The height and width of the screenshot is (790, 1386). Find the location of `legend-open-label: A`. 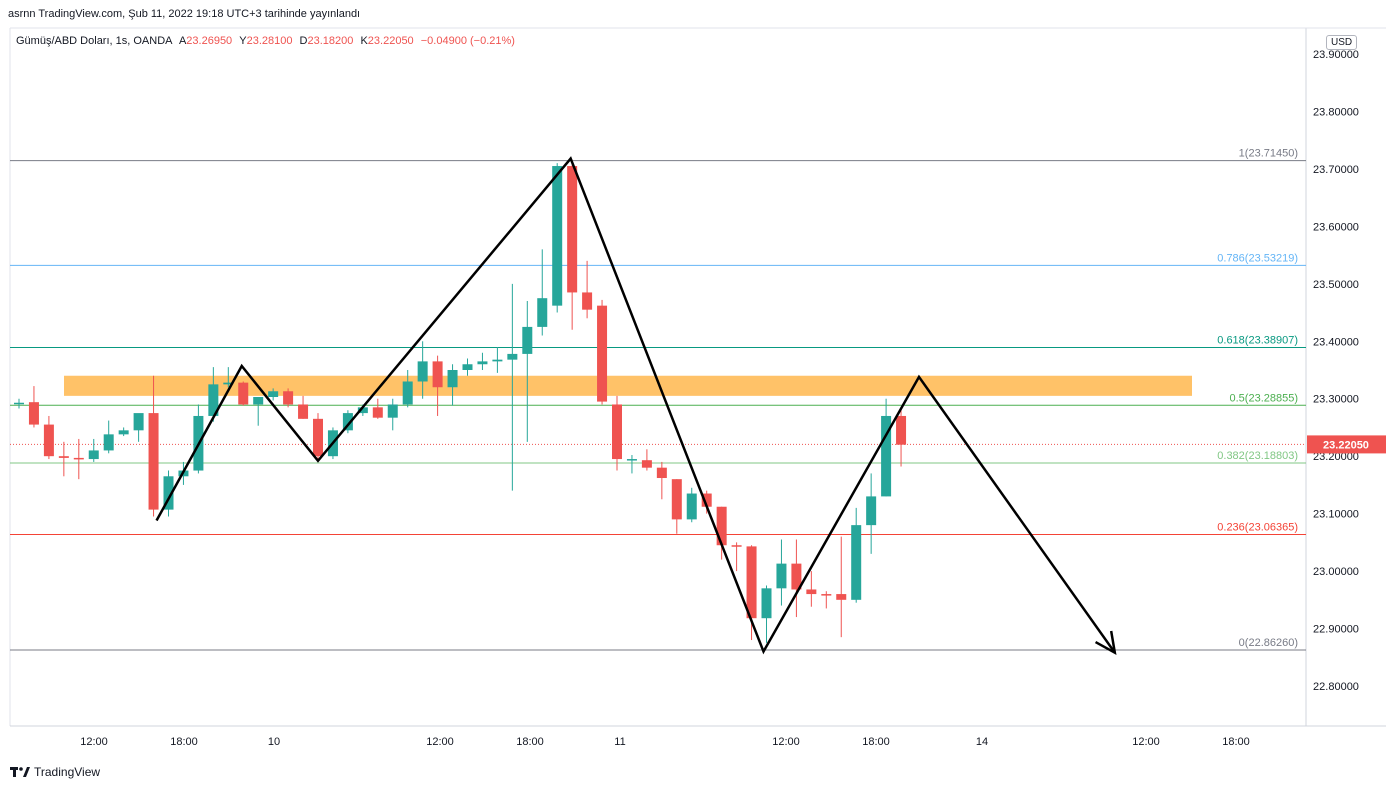

legend-open-label: A is located at coordinates (182, 41).